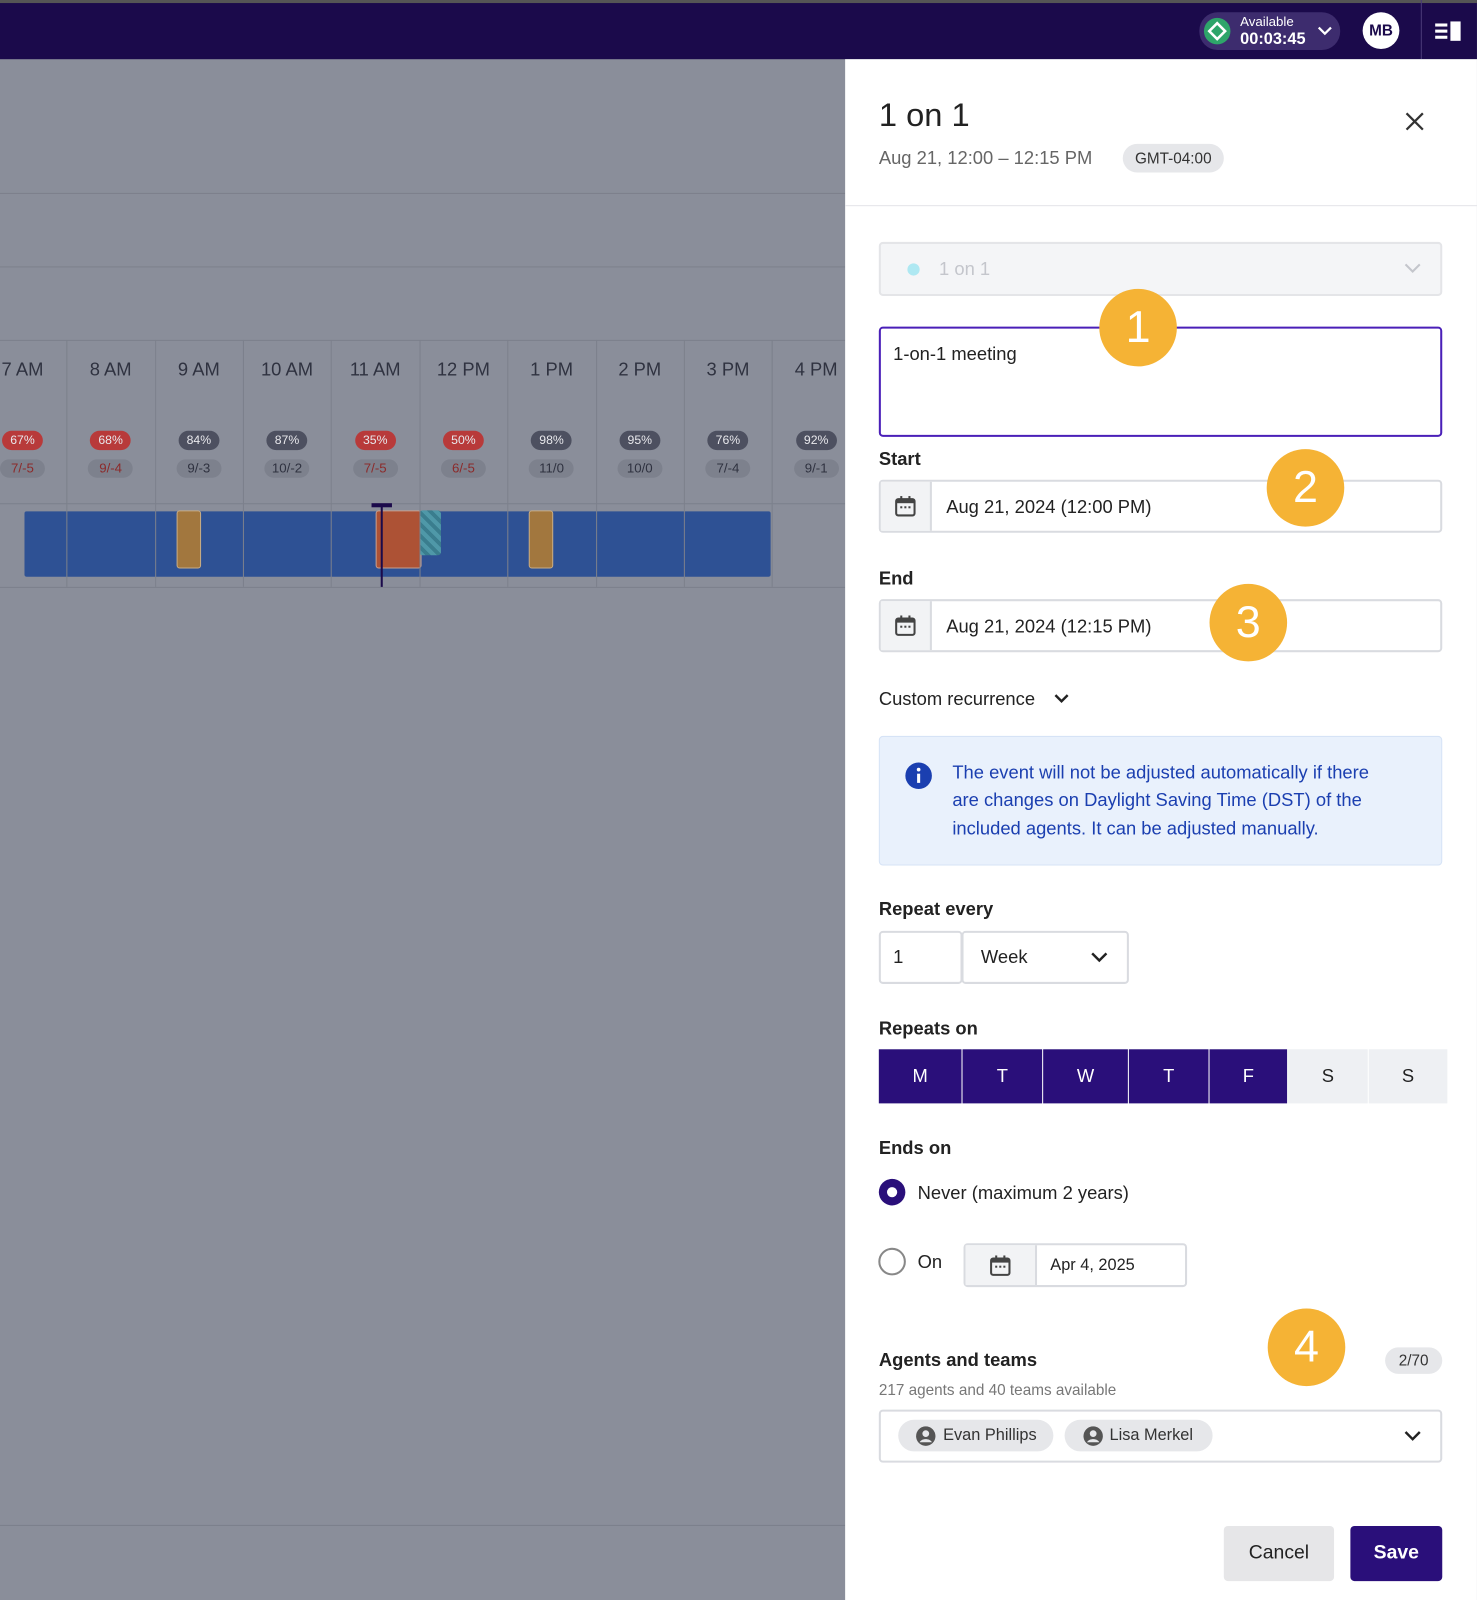 The image size is (1477, 1600). I want to click on callout-badge: 4, so click(1306, 1347).